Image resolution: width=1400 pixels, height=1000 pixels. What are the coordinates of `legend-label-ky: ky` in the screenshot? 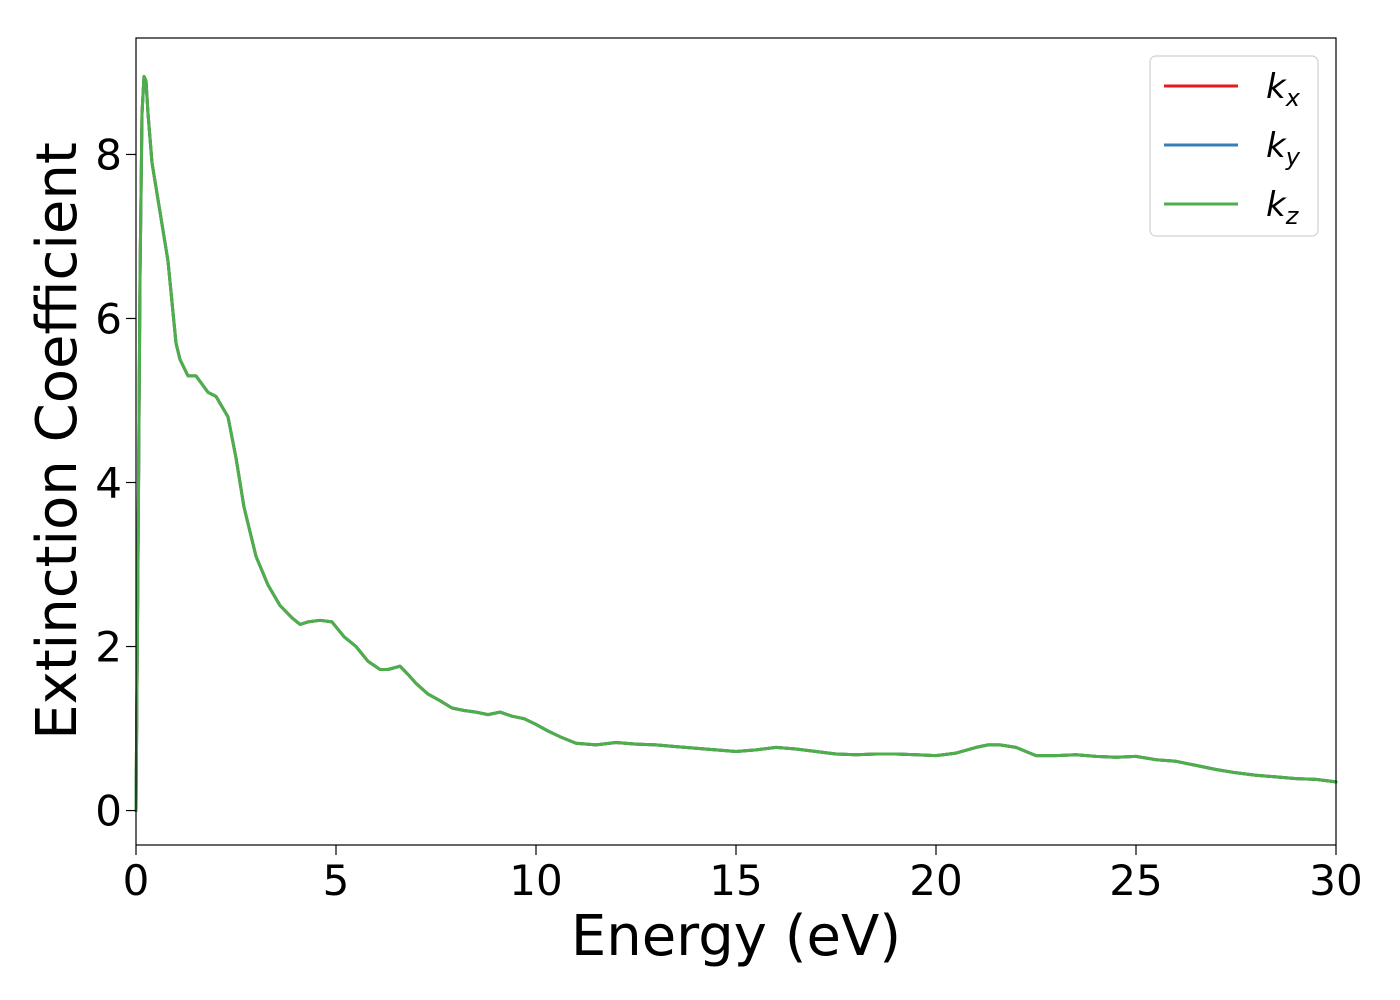 It's located at (1283, 148).